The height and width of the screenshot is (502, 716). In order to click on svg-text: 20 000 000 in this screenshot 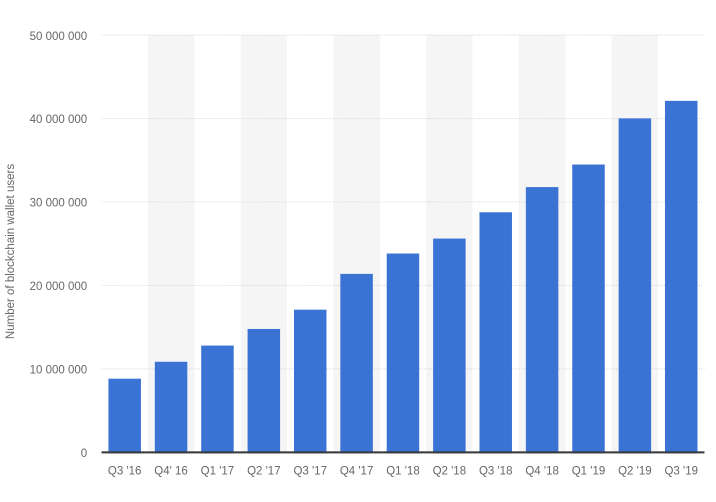, I will do `click(59, 287)`.